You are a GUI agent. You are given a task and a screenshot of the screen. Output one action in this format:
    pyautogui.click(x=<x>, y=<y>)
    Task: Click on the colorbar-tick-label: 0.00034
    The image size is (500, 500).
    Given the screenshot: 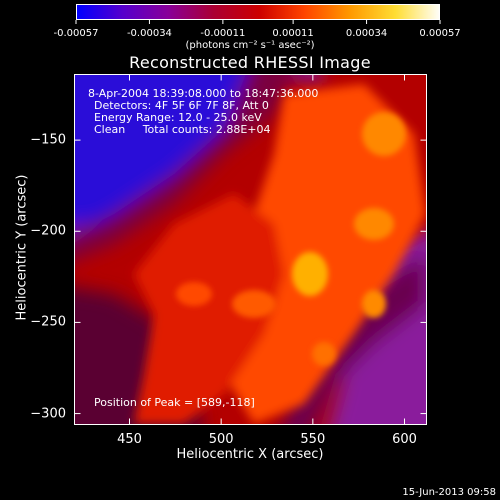 What is the action you would take?
    pyautogui.click(x=366, y=33)
    